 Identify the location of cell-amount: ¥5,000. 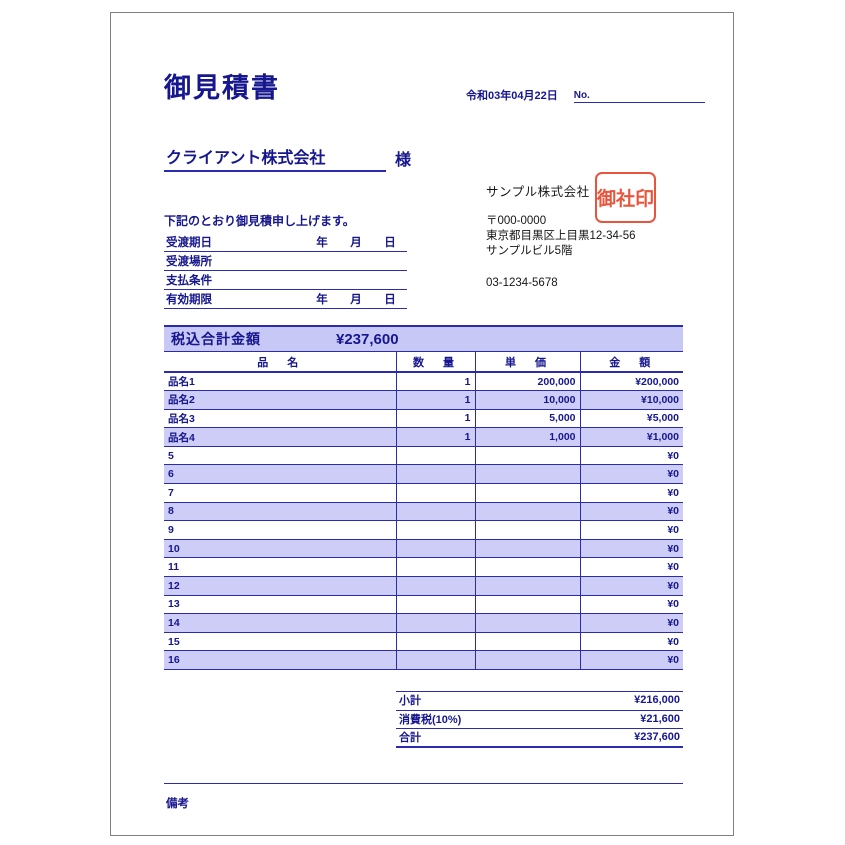
(631, 418).